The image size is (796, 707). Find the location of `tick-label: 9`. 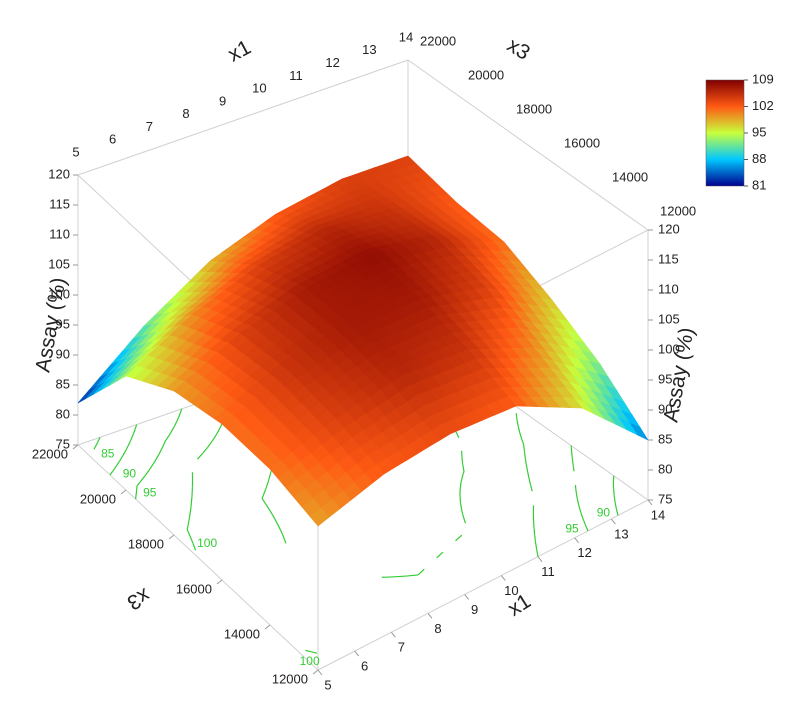

tick-label: 9 is located at coordinates (474, 609).